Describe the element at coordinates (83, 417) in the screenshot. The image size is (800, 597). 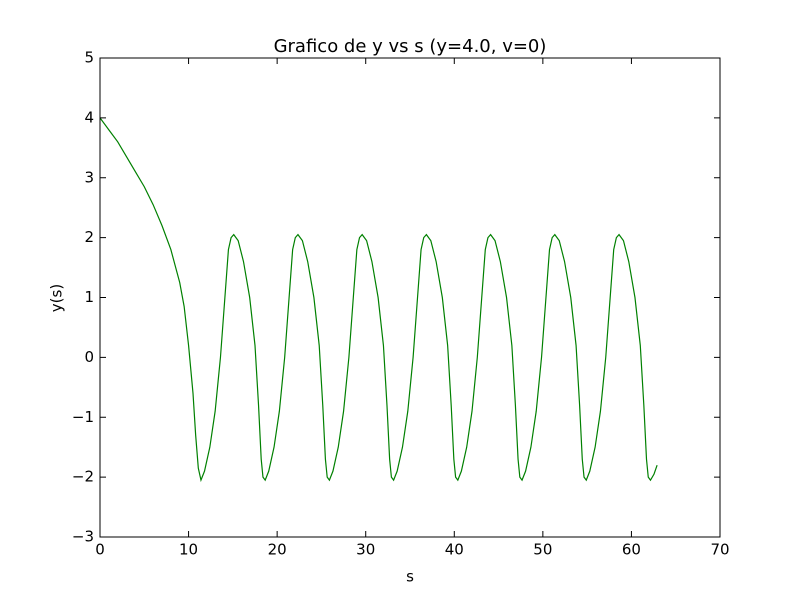
I see `y-tick-label: −1` at that location.